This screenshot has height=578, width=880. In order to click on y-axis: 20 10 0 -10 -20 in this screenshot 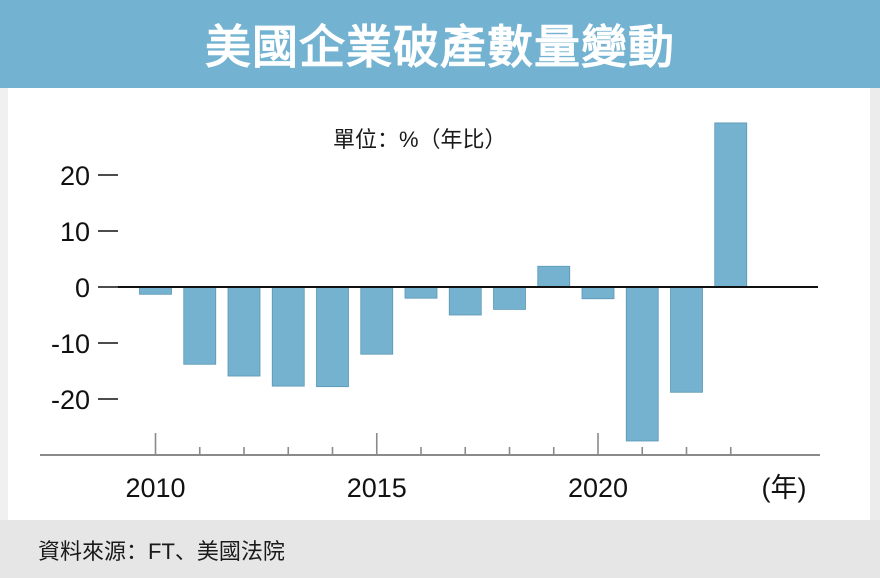, I will do `click(84, 288)`.